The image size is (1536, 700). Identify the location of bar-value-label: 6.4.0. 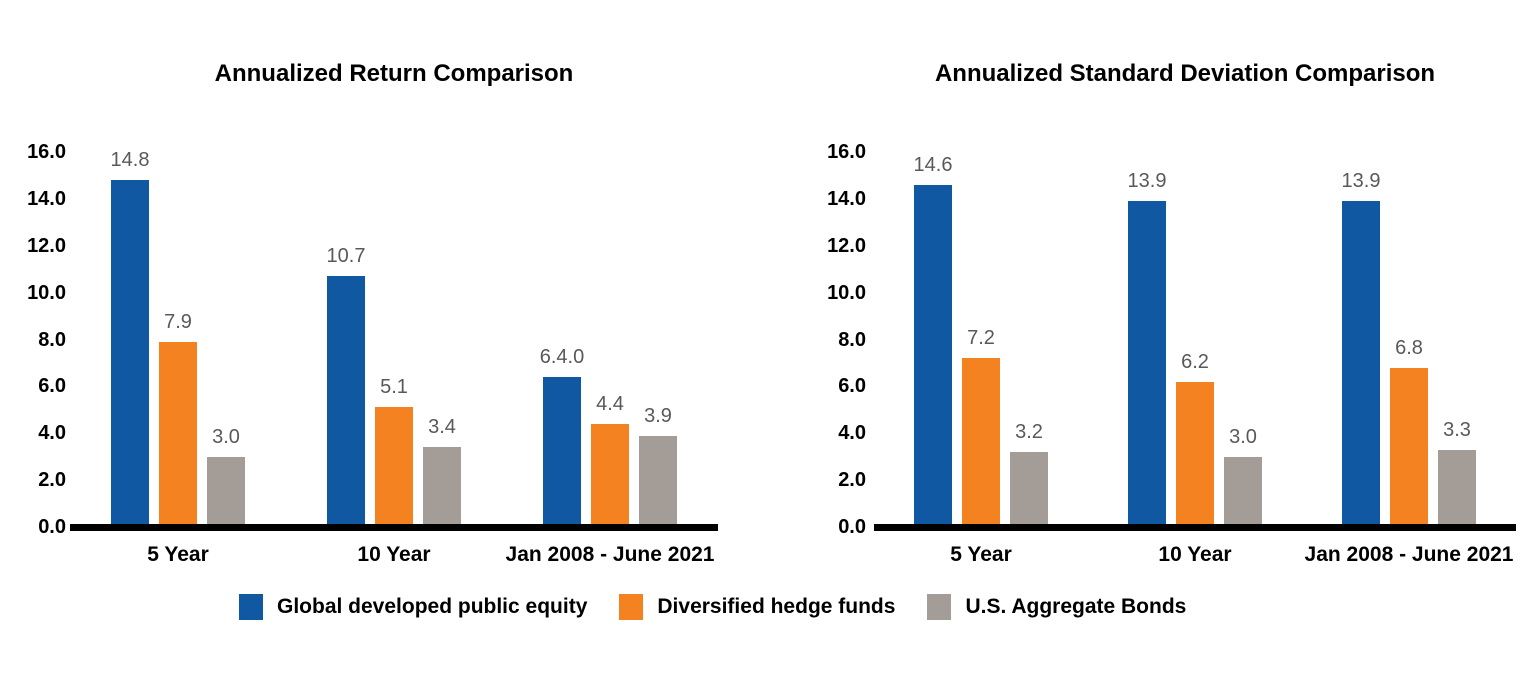
(562, 357).